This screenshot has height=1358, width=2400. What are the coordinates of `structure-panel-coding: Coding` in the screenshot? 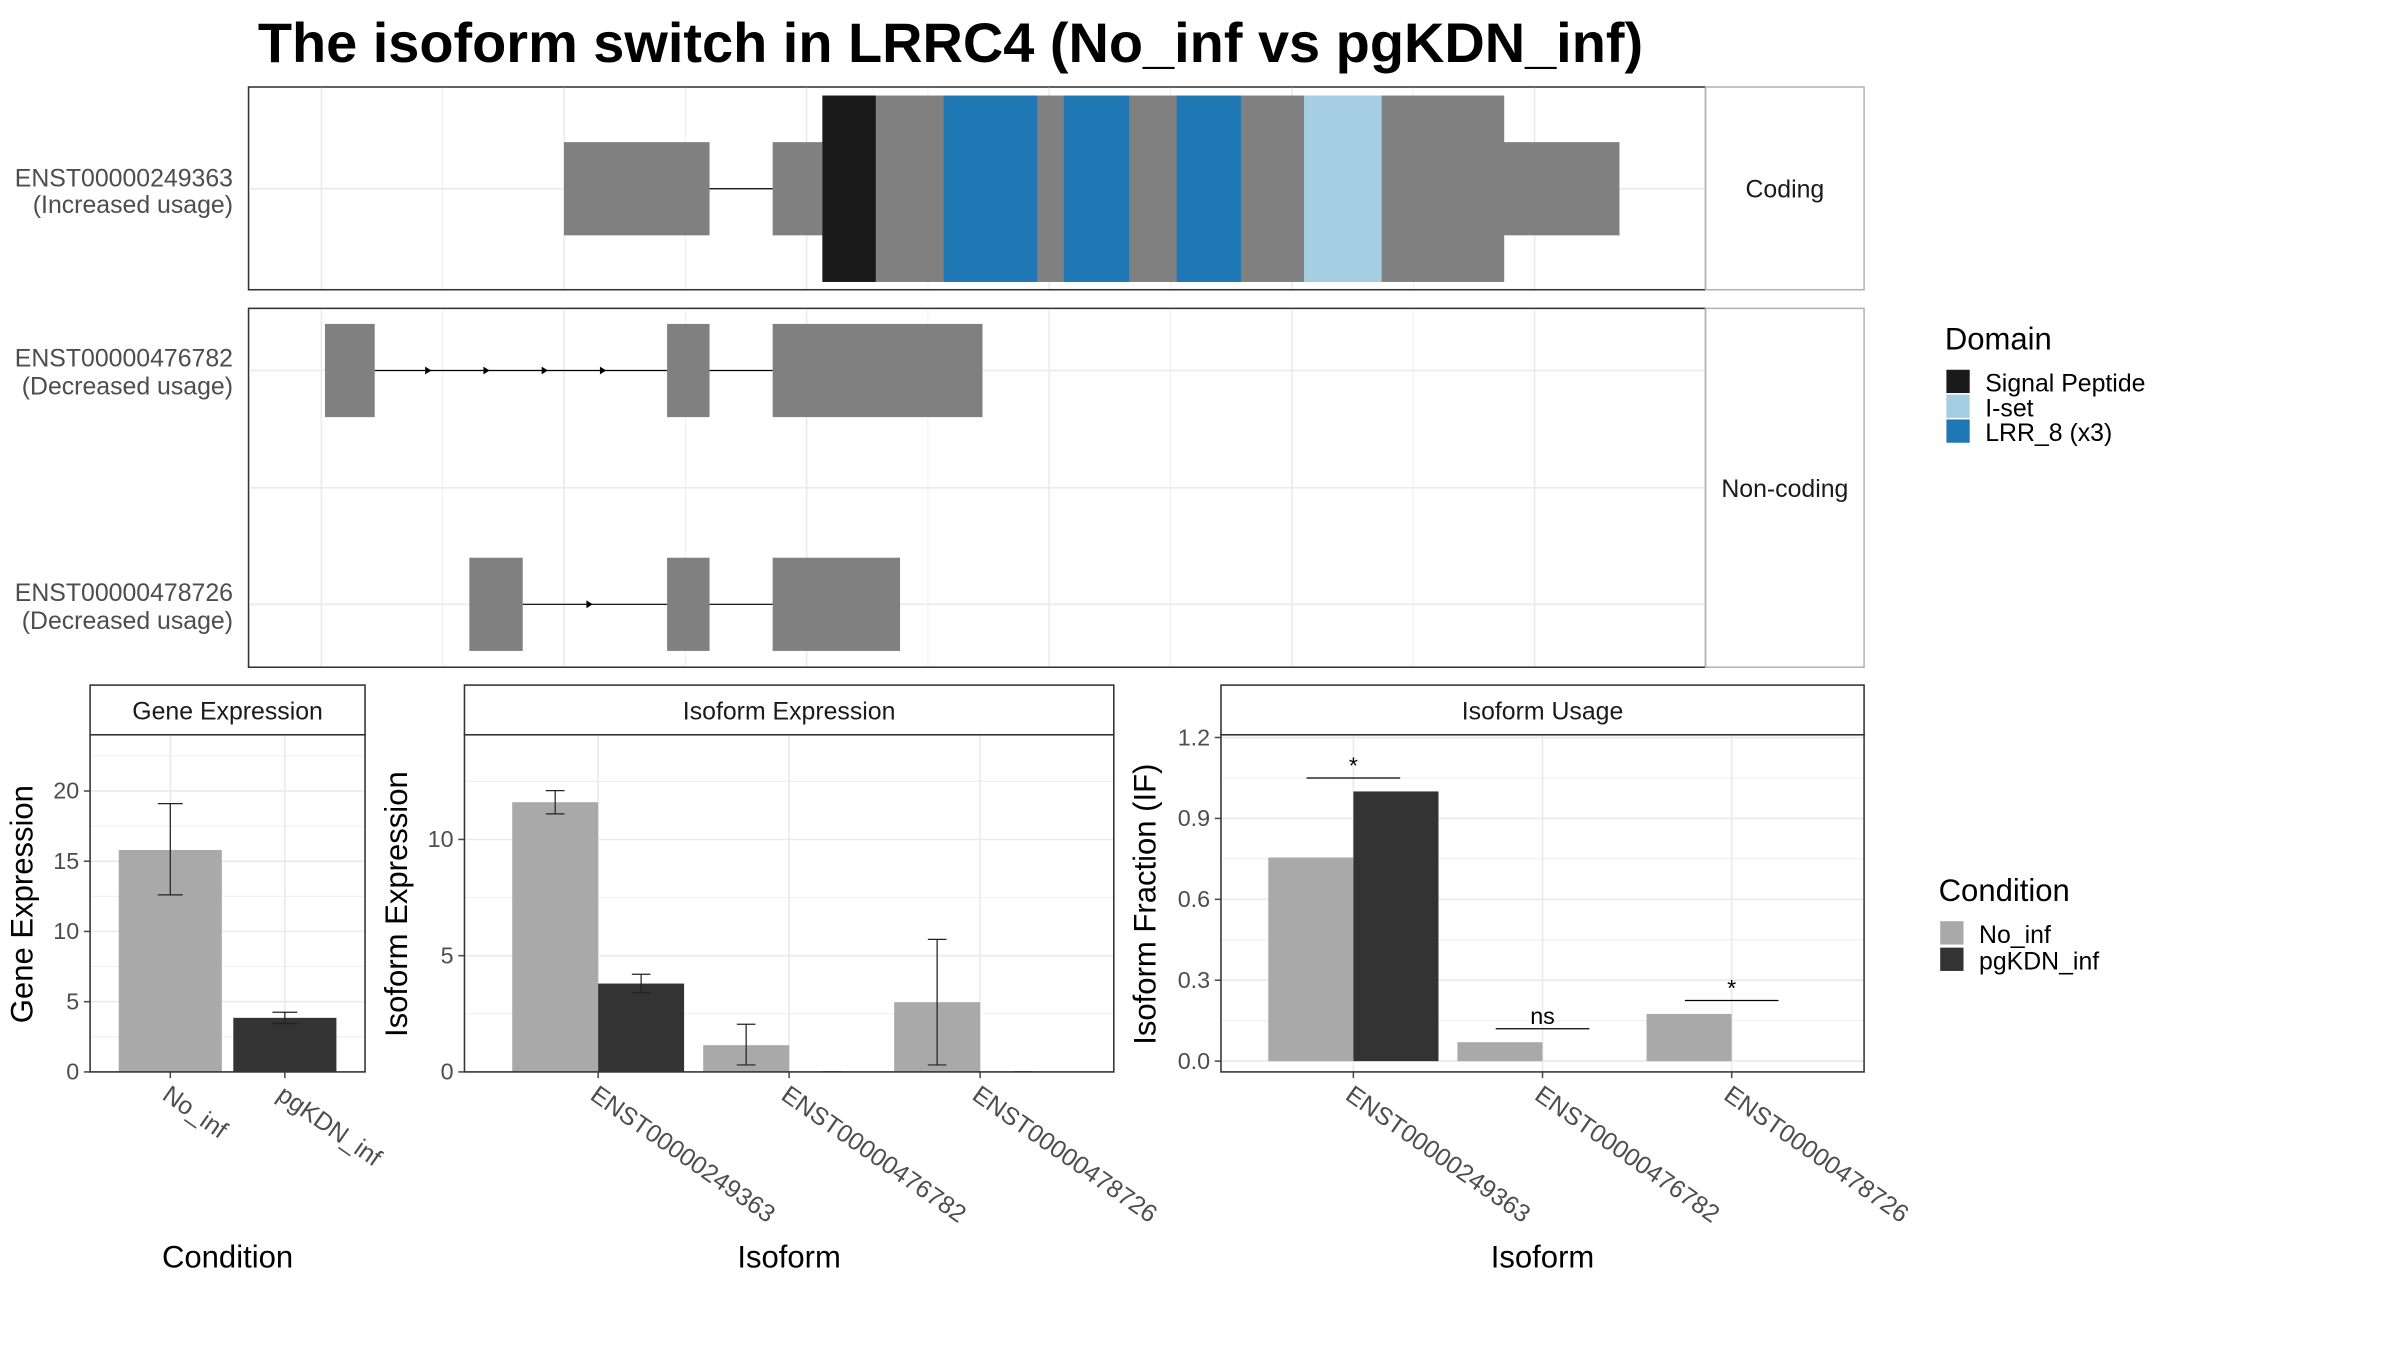 It's located at (1056, 188).